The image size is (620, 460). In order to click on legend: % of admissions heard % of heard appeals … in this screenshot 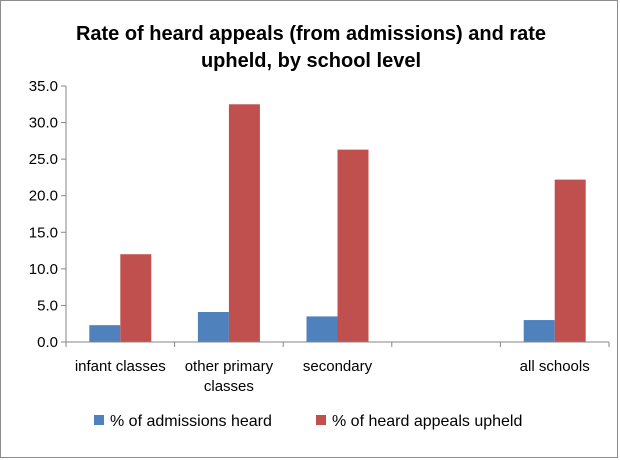, I will do `click(308, 421)`.